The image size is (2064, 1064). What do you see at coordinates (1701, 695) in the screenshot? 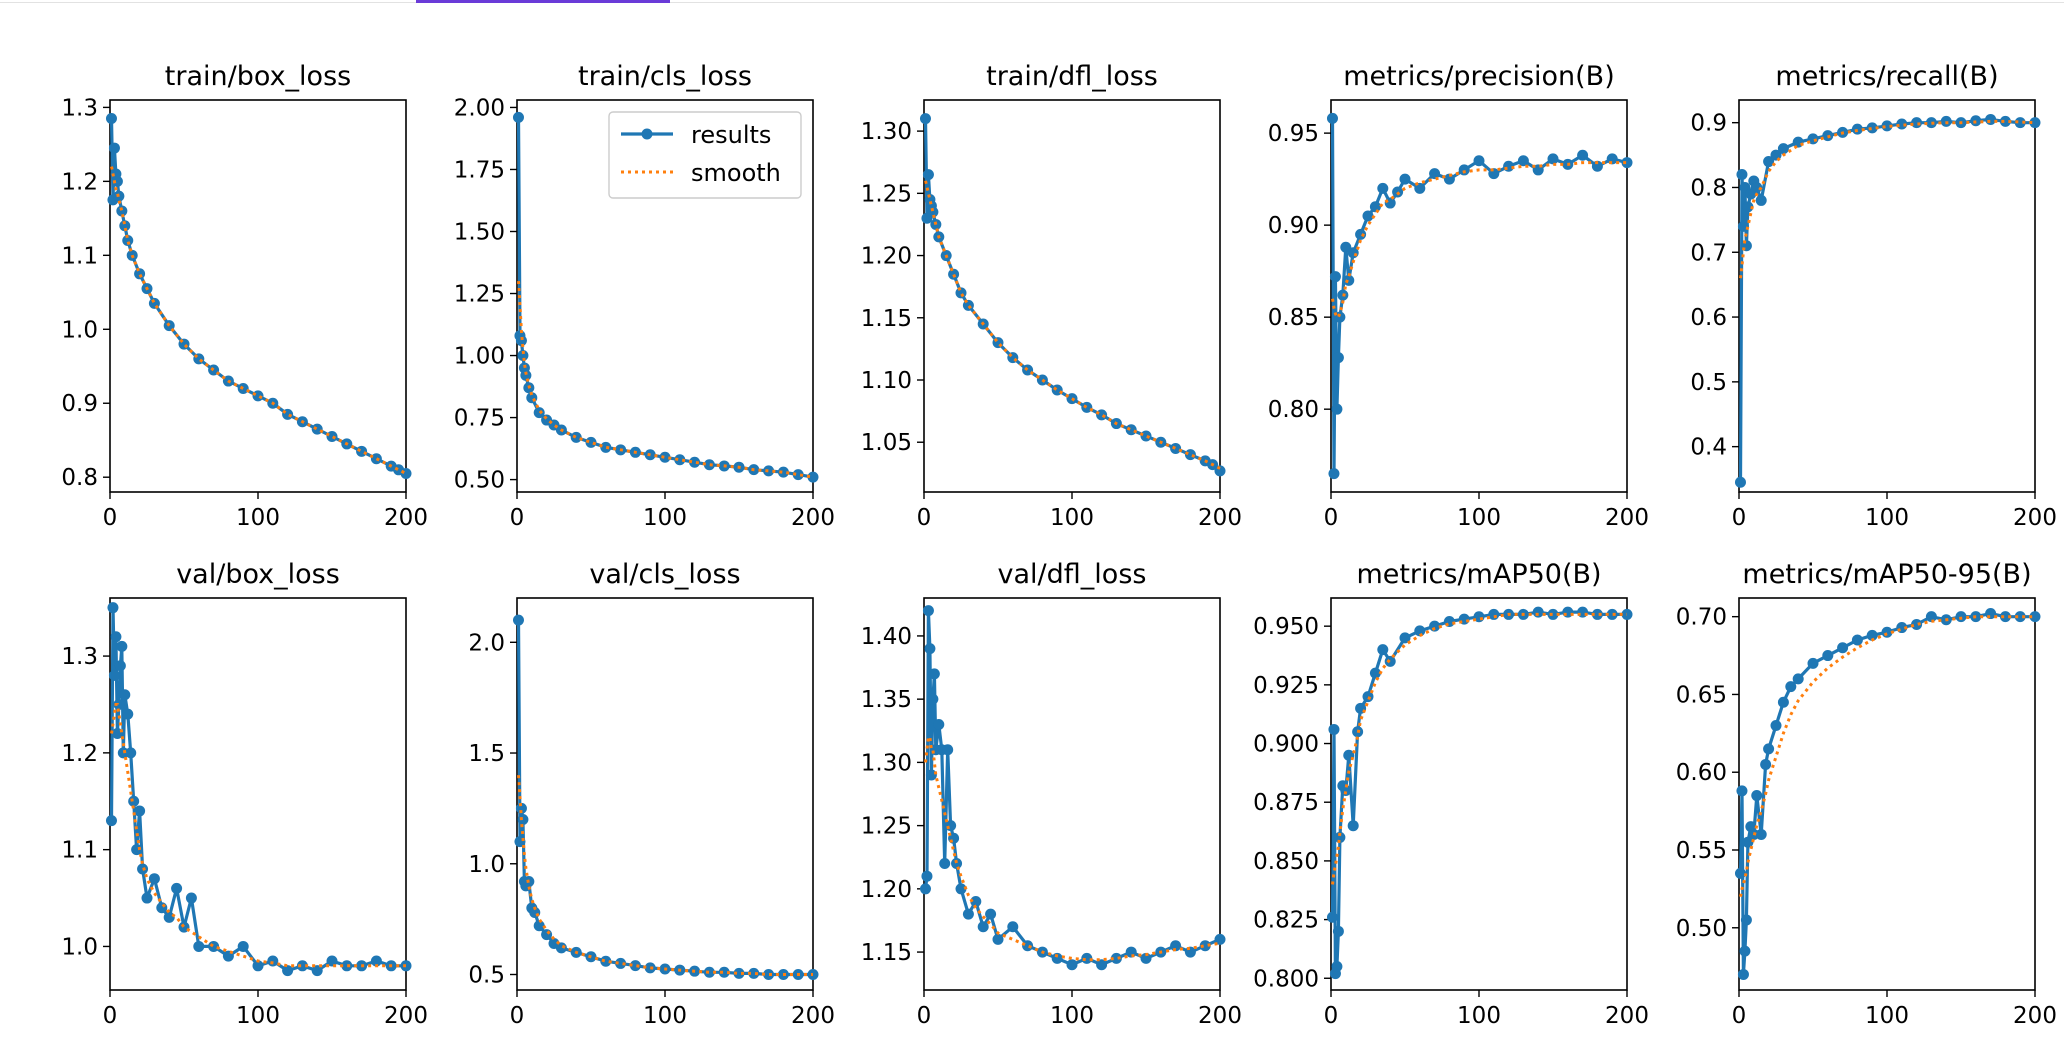
I see `y-tick-label: 0.65` at bounding box center [1701, 695].